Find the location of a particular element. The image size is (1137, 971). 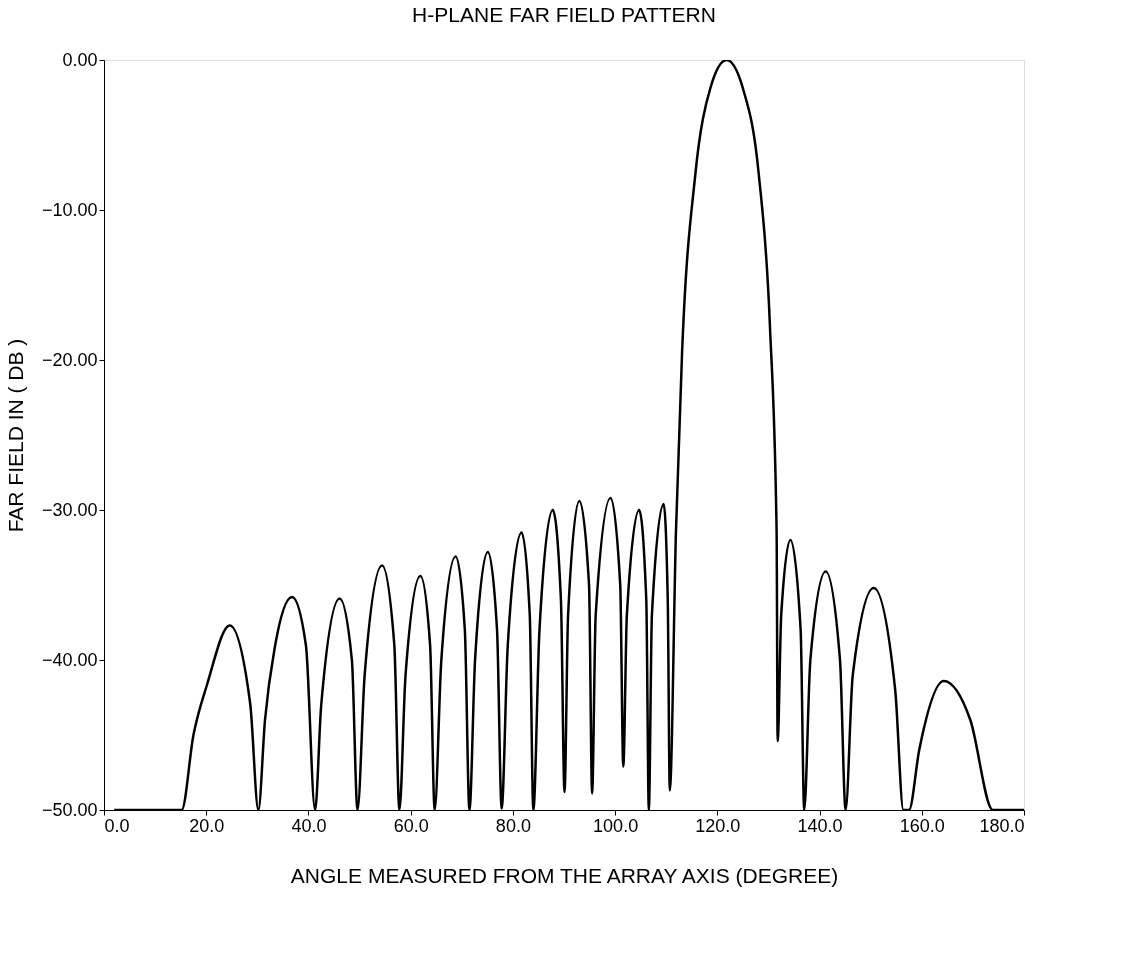

x-tick-label: 40.0 is located at coordinates (309, 825).